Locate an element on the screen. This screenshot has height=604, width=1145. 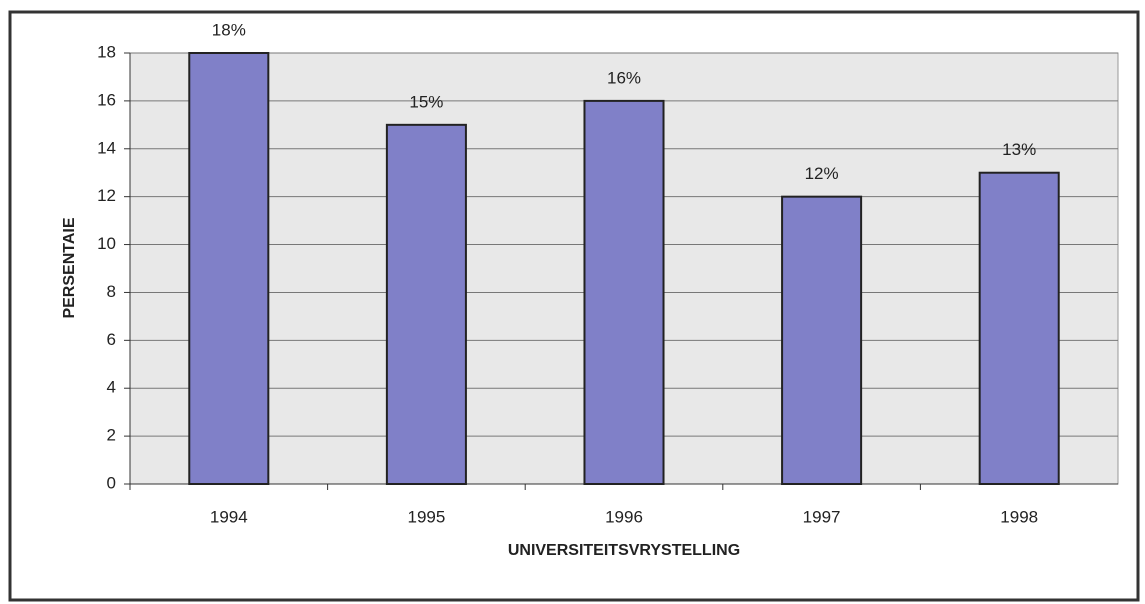
value-label: 12% is located at coordinates (822, 173).